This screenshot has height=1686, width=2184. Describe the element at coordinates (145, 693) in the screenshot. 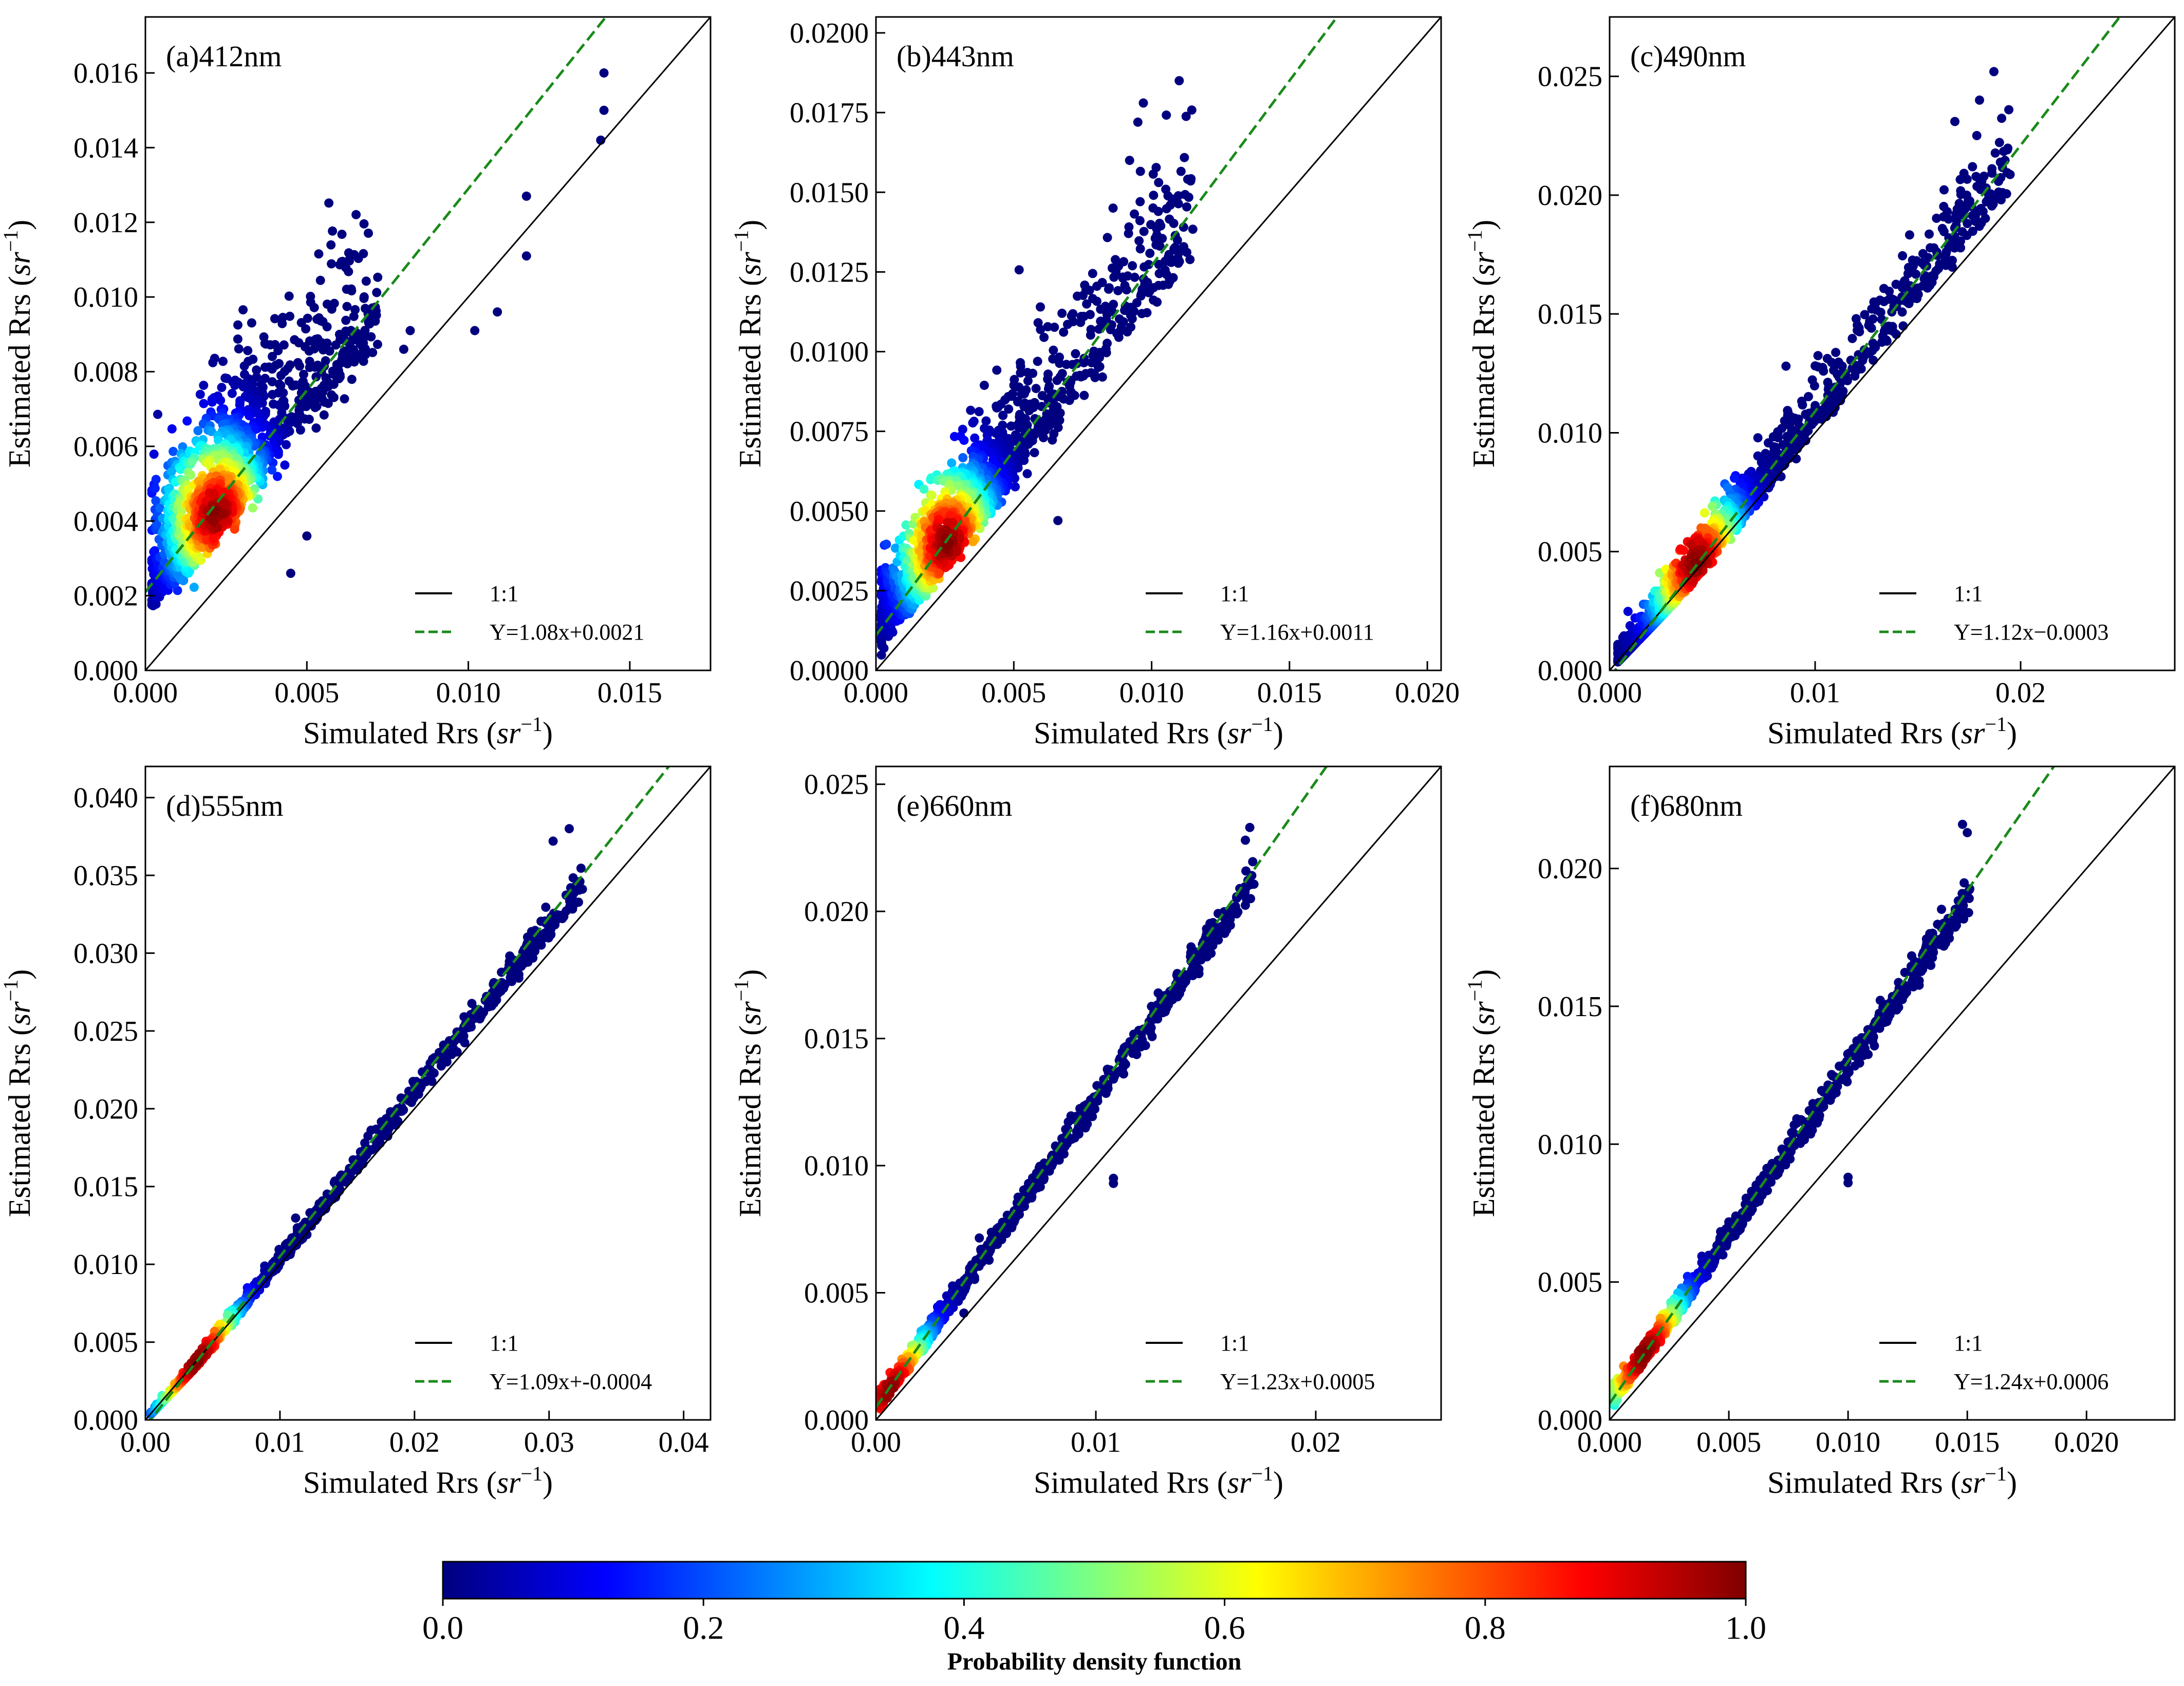

I see `x-tick-label: 0.000` at that location.